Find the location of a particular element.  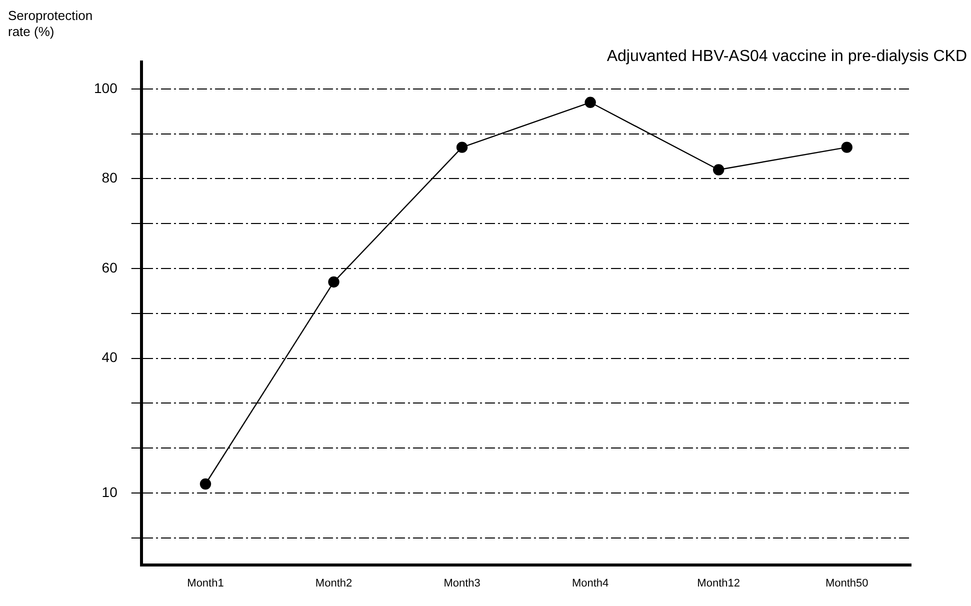

x-tick-label: Month2 is located at coordinates (333, 583).